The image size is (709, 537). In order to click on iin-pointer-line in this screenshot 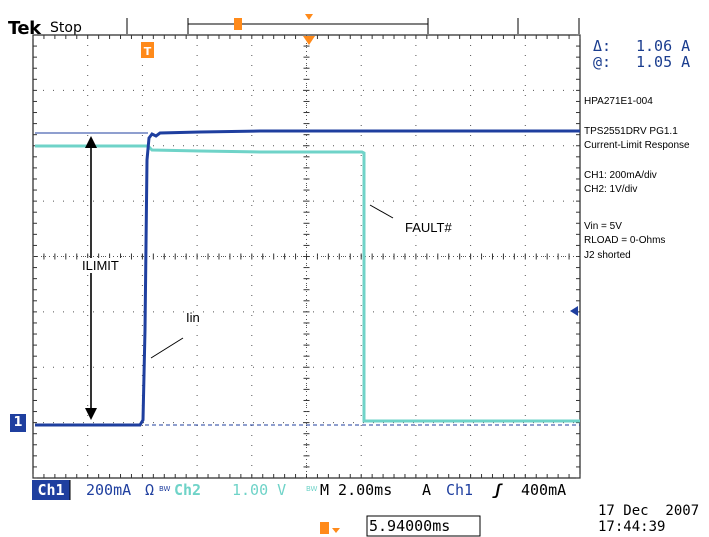, I will do `click(167, 348)`.